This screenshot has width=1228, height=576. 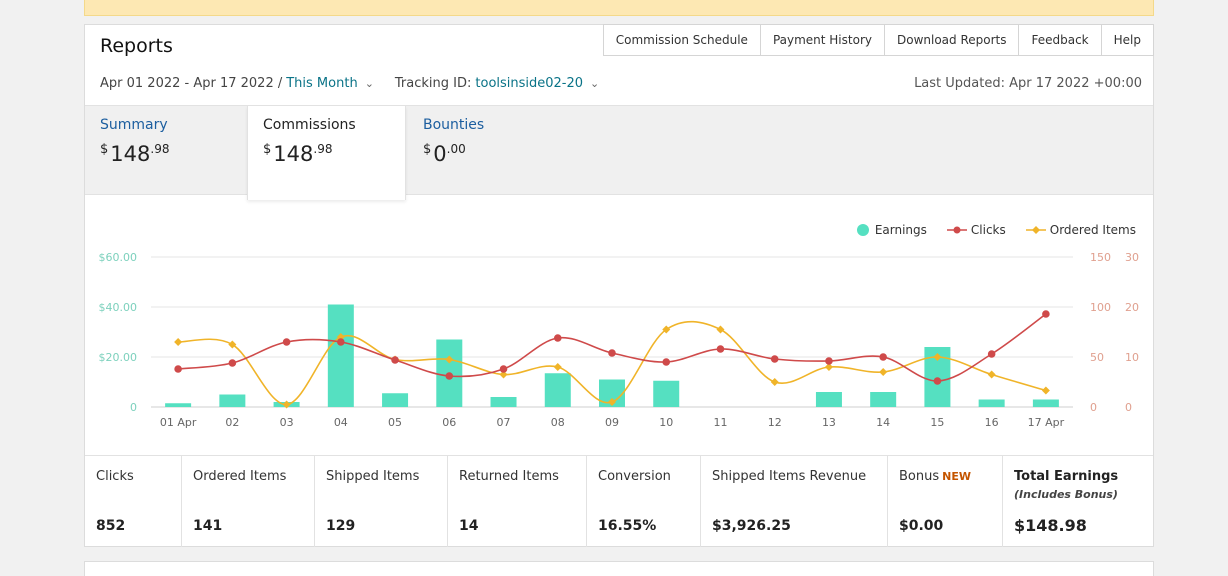 I want to click on stat-clicks: Clicks 852, so click(x=133, y=501).